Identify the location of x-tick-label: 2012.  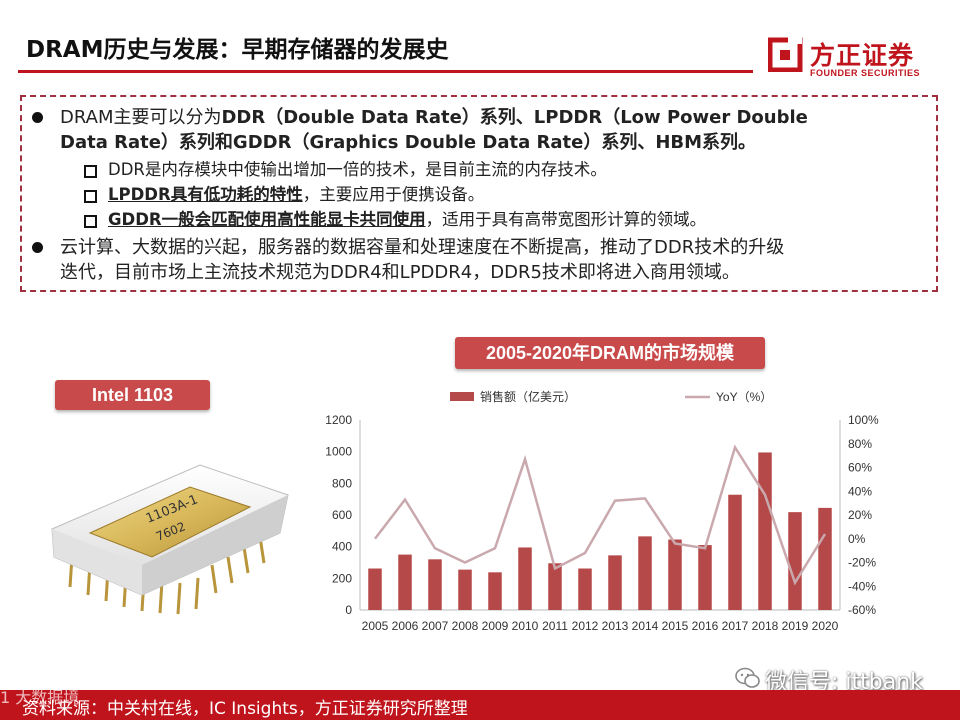
(585, 626).